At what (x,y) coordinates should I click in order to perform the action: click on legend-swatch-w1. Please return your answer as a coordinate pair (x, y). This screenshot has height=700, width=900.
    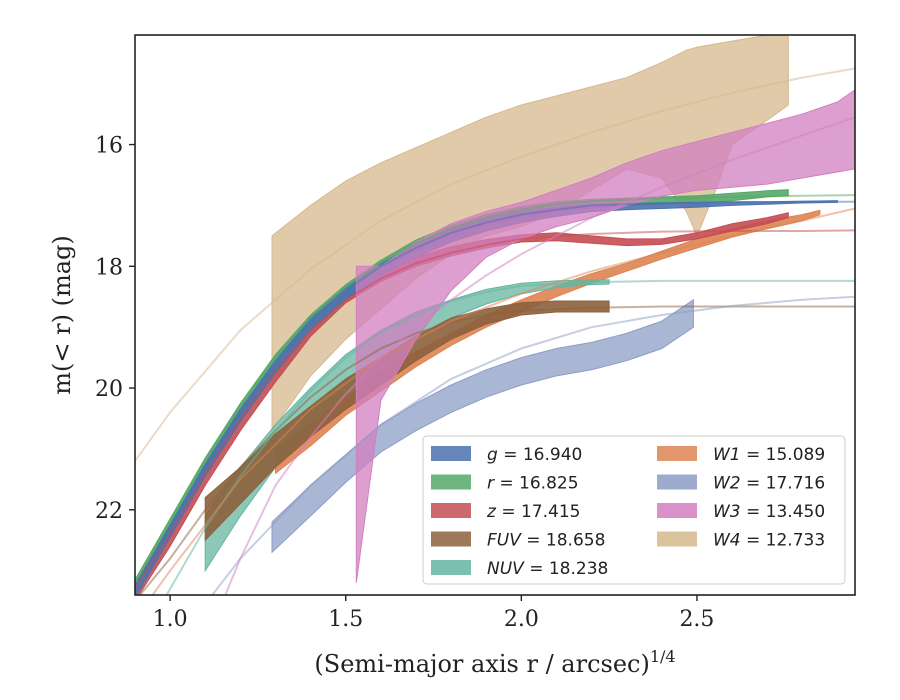
    Looking at the image, I should click on (677, 453).